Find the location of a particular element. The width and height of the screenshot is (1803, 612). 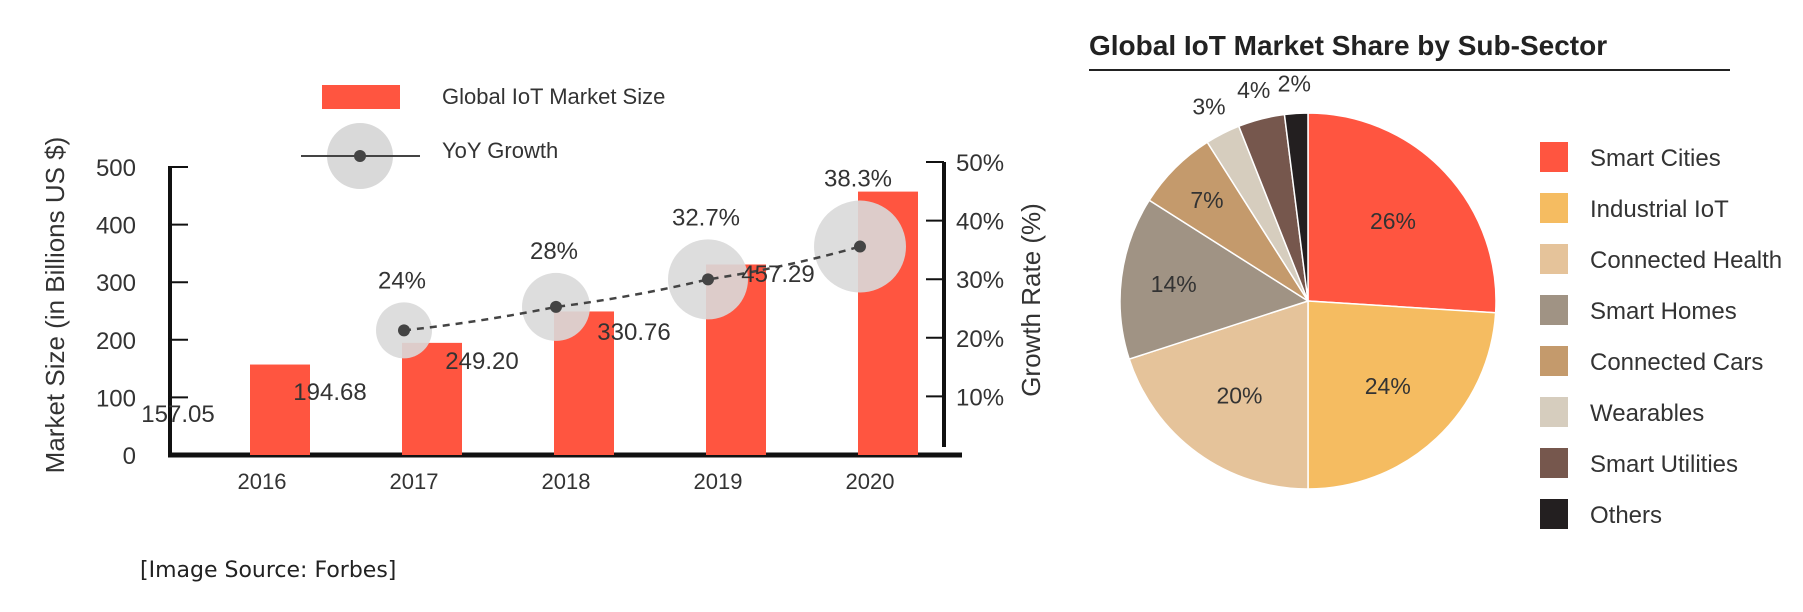

pie-legend-label: Industrial IoT is located at coordinates (1659, 209).